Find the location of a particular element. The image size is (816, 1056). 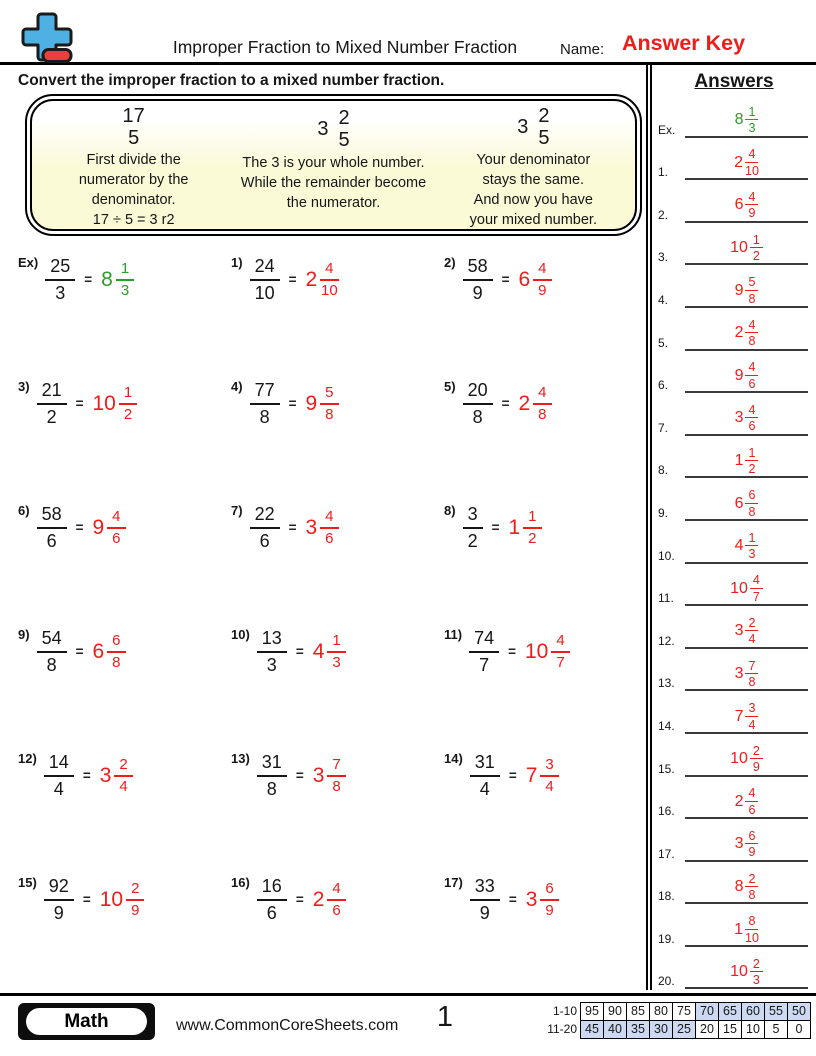

problem-body: 25 3 = 8 1 3 is located at coordinates (90, 279).